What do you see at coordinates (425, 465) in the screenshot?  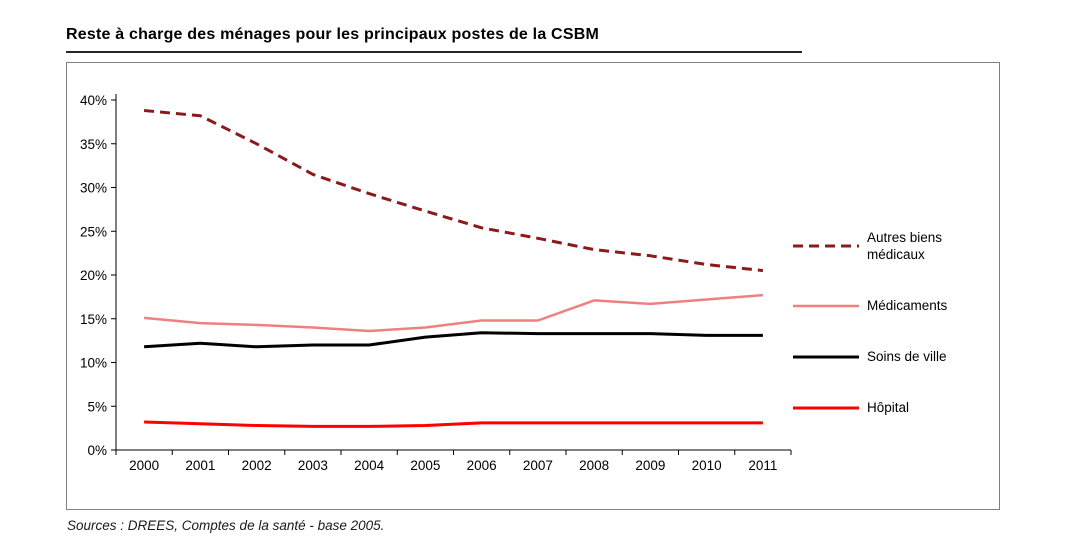 I see `x-axis-label: 2005` at bounding box center [425, 465].